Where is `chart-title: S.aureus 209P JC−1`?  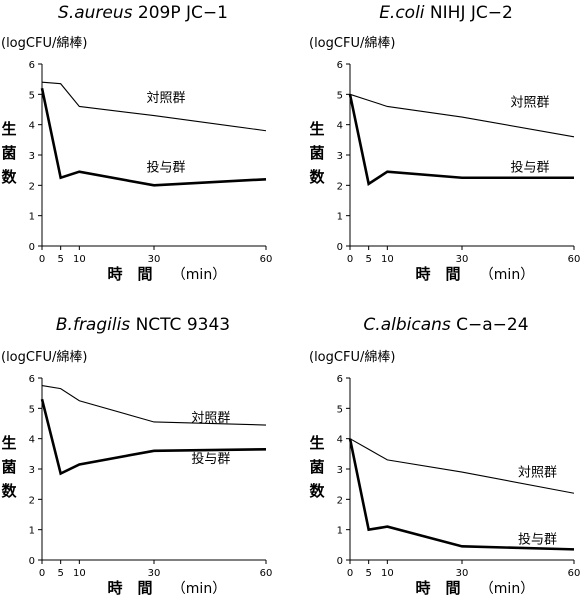
chart-title: S.aureus 209P JC−1 is located at coordinates (143, 13).